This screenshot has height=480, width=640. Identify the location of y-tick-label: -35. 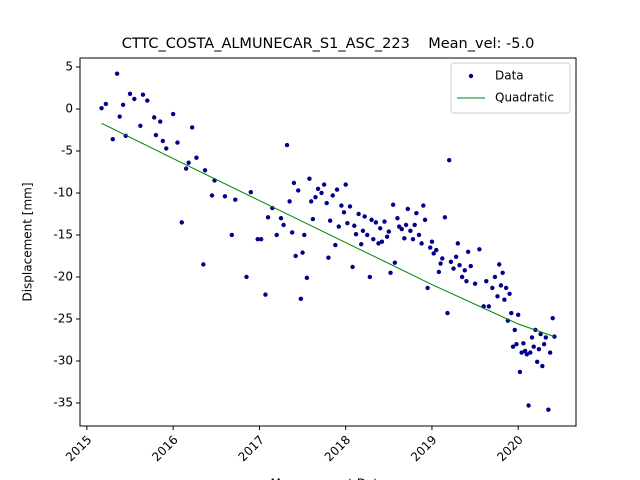
(63, 402).